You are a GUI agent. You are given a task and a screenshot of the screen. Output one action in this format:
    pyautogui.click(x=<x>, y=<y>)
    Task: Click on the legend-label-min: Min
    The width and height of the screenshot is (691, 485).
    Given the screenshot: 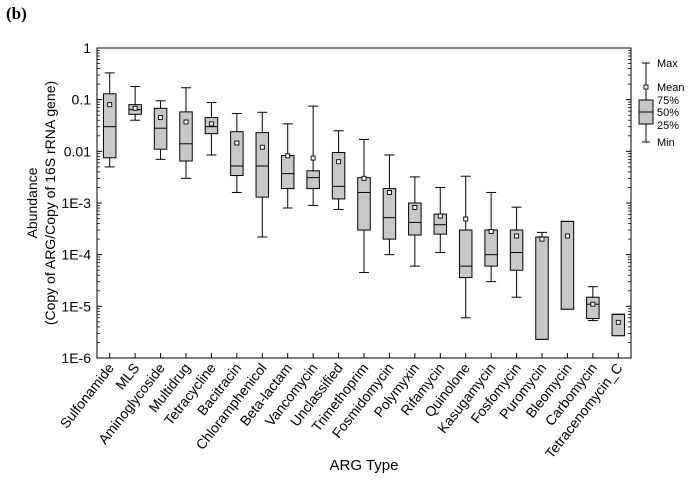 What is the action you would take?
    pyautogui.click(x=666, y=143)
    